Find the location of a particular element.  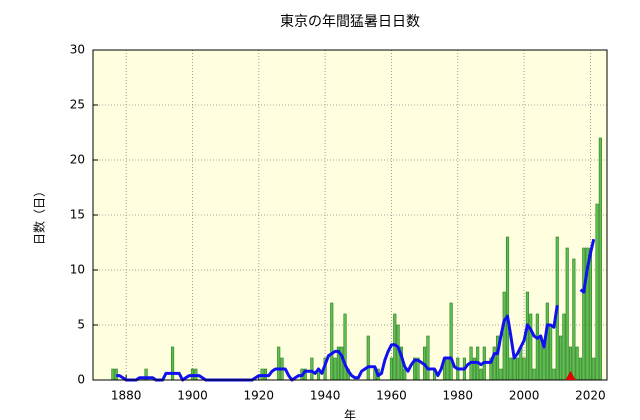

x-tick-label: 1960 is located at coordinates (391, 396).